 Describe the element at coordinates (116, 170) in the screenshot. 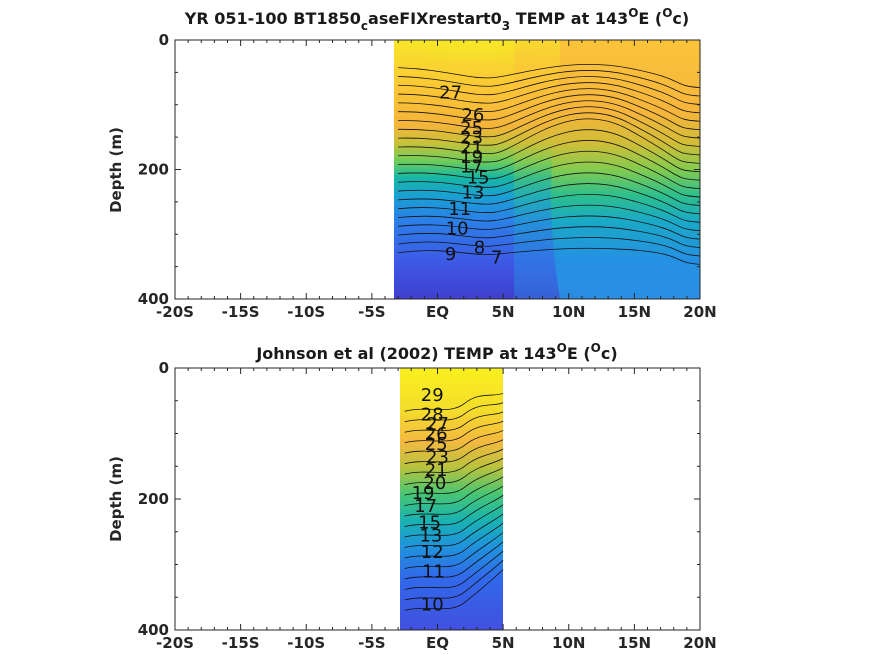

I see `y-axis-label-top: Depth (m)` at that location.